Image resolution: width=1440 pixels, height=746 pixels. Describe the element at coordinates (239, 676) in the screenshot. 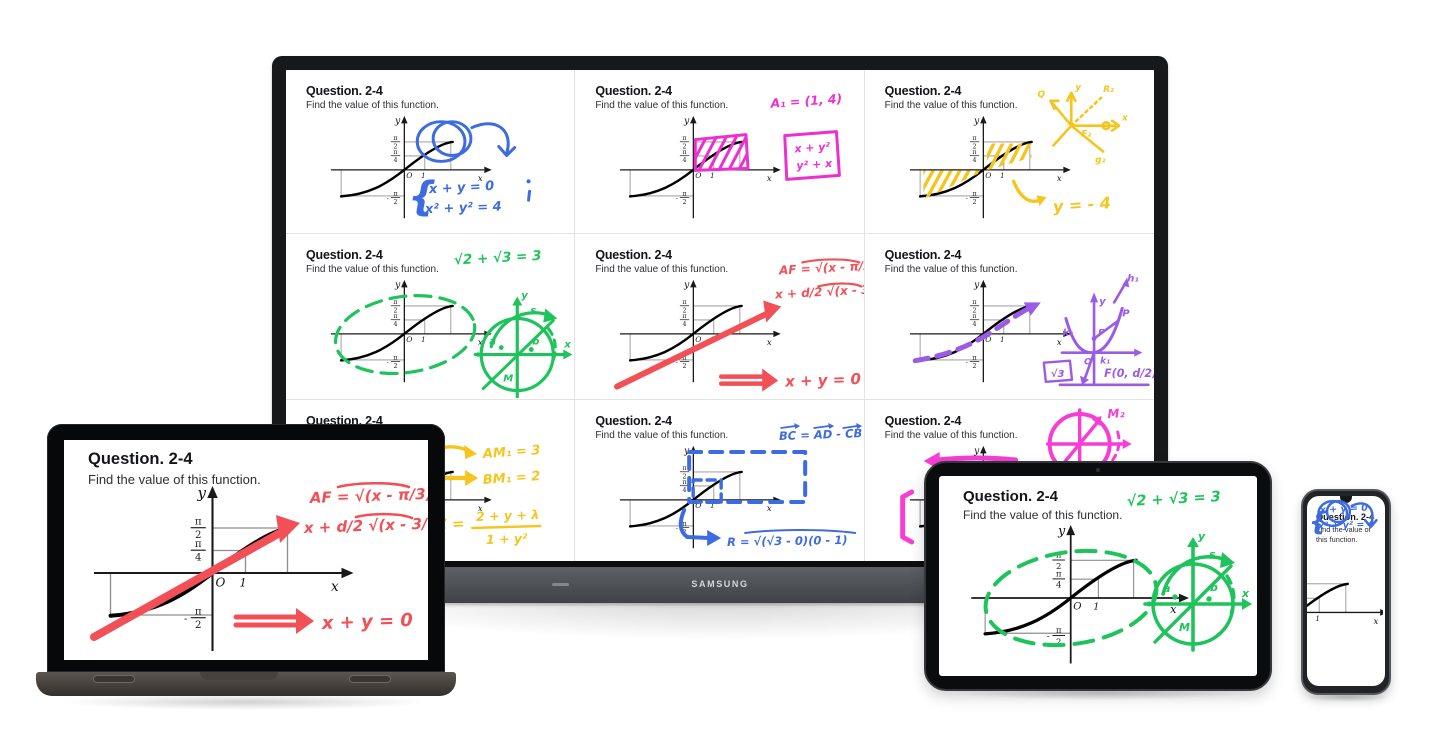

I see `lid-lift-notch` at that location.